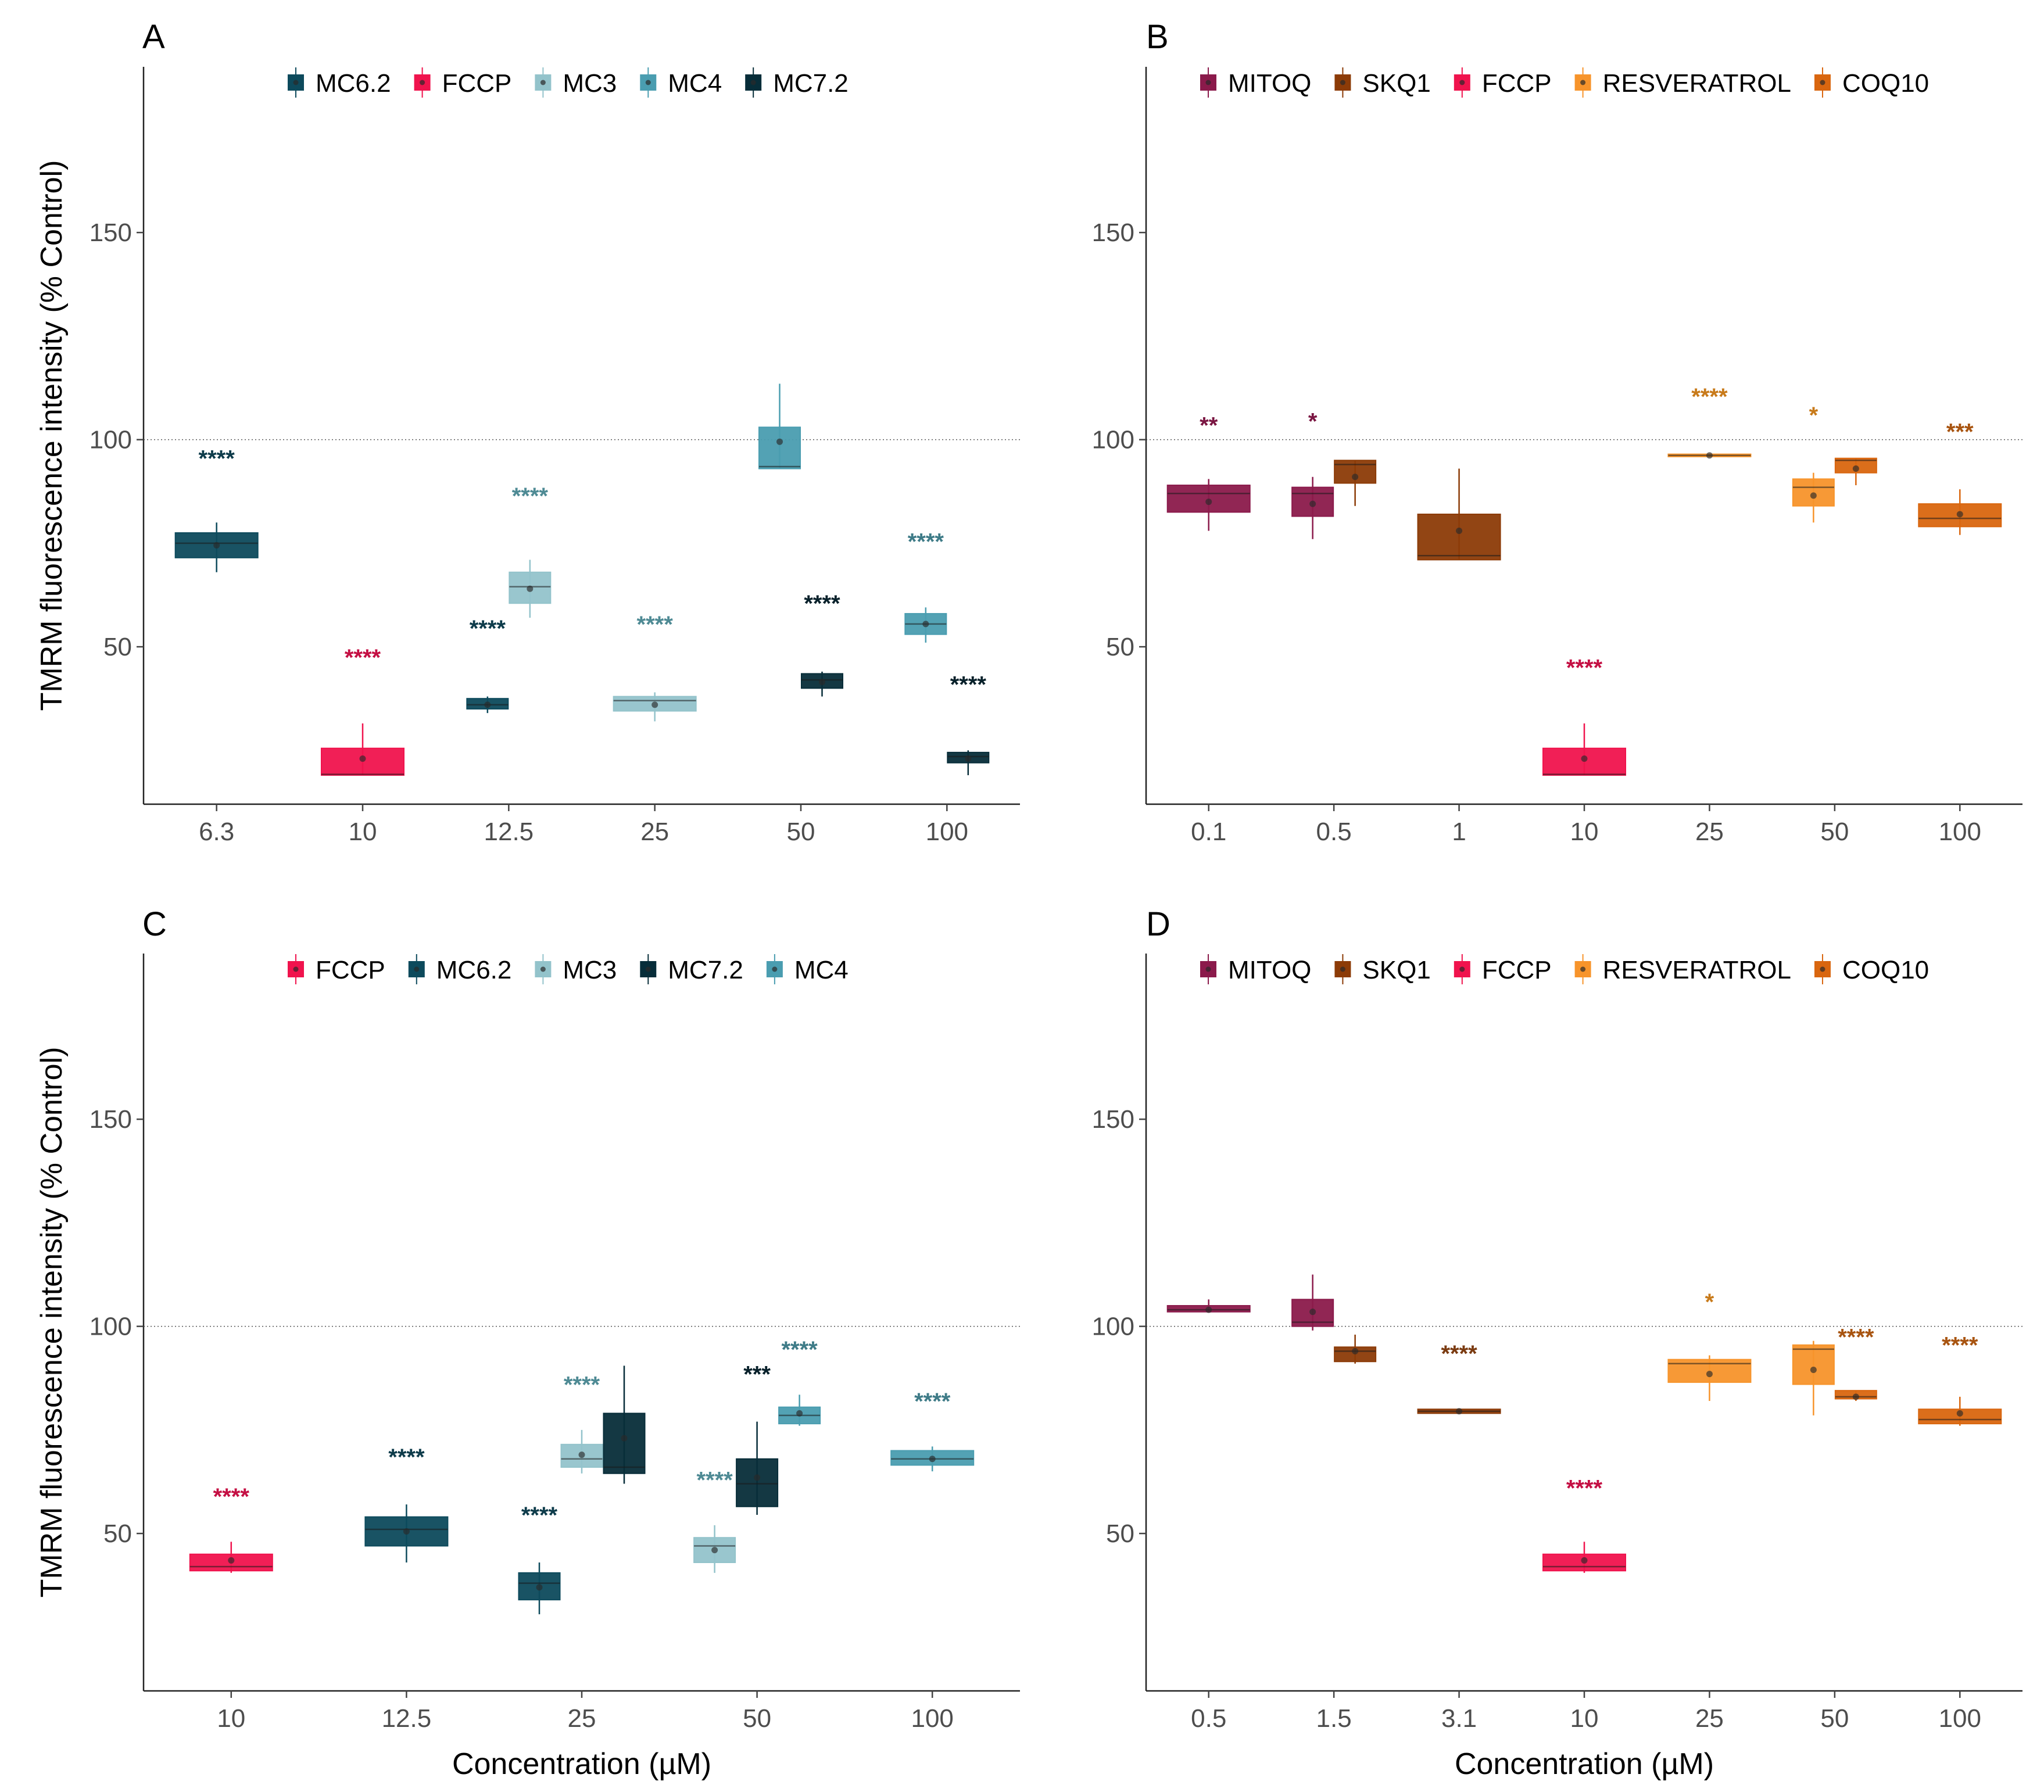  I want to click on box-mc4-50: ****, so click(800, 1381).